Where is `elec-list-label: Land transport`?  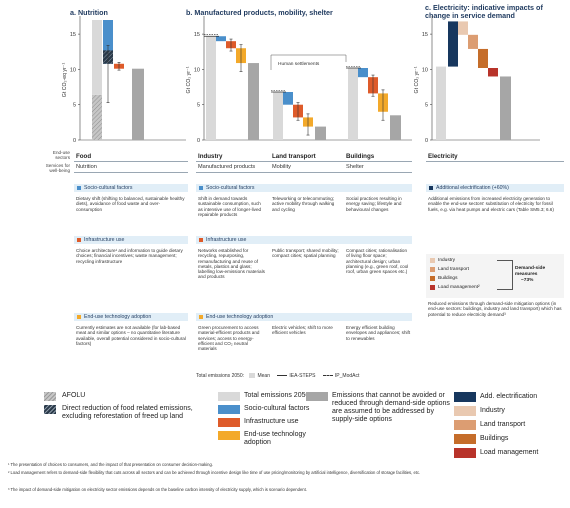
elec-list-label: Land transport is located at coordinates (453, 269).